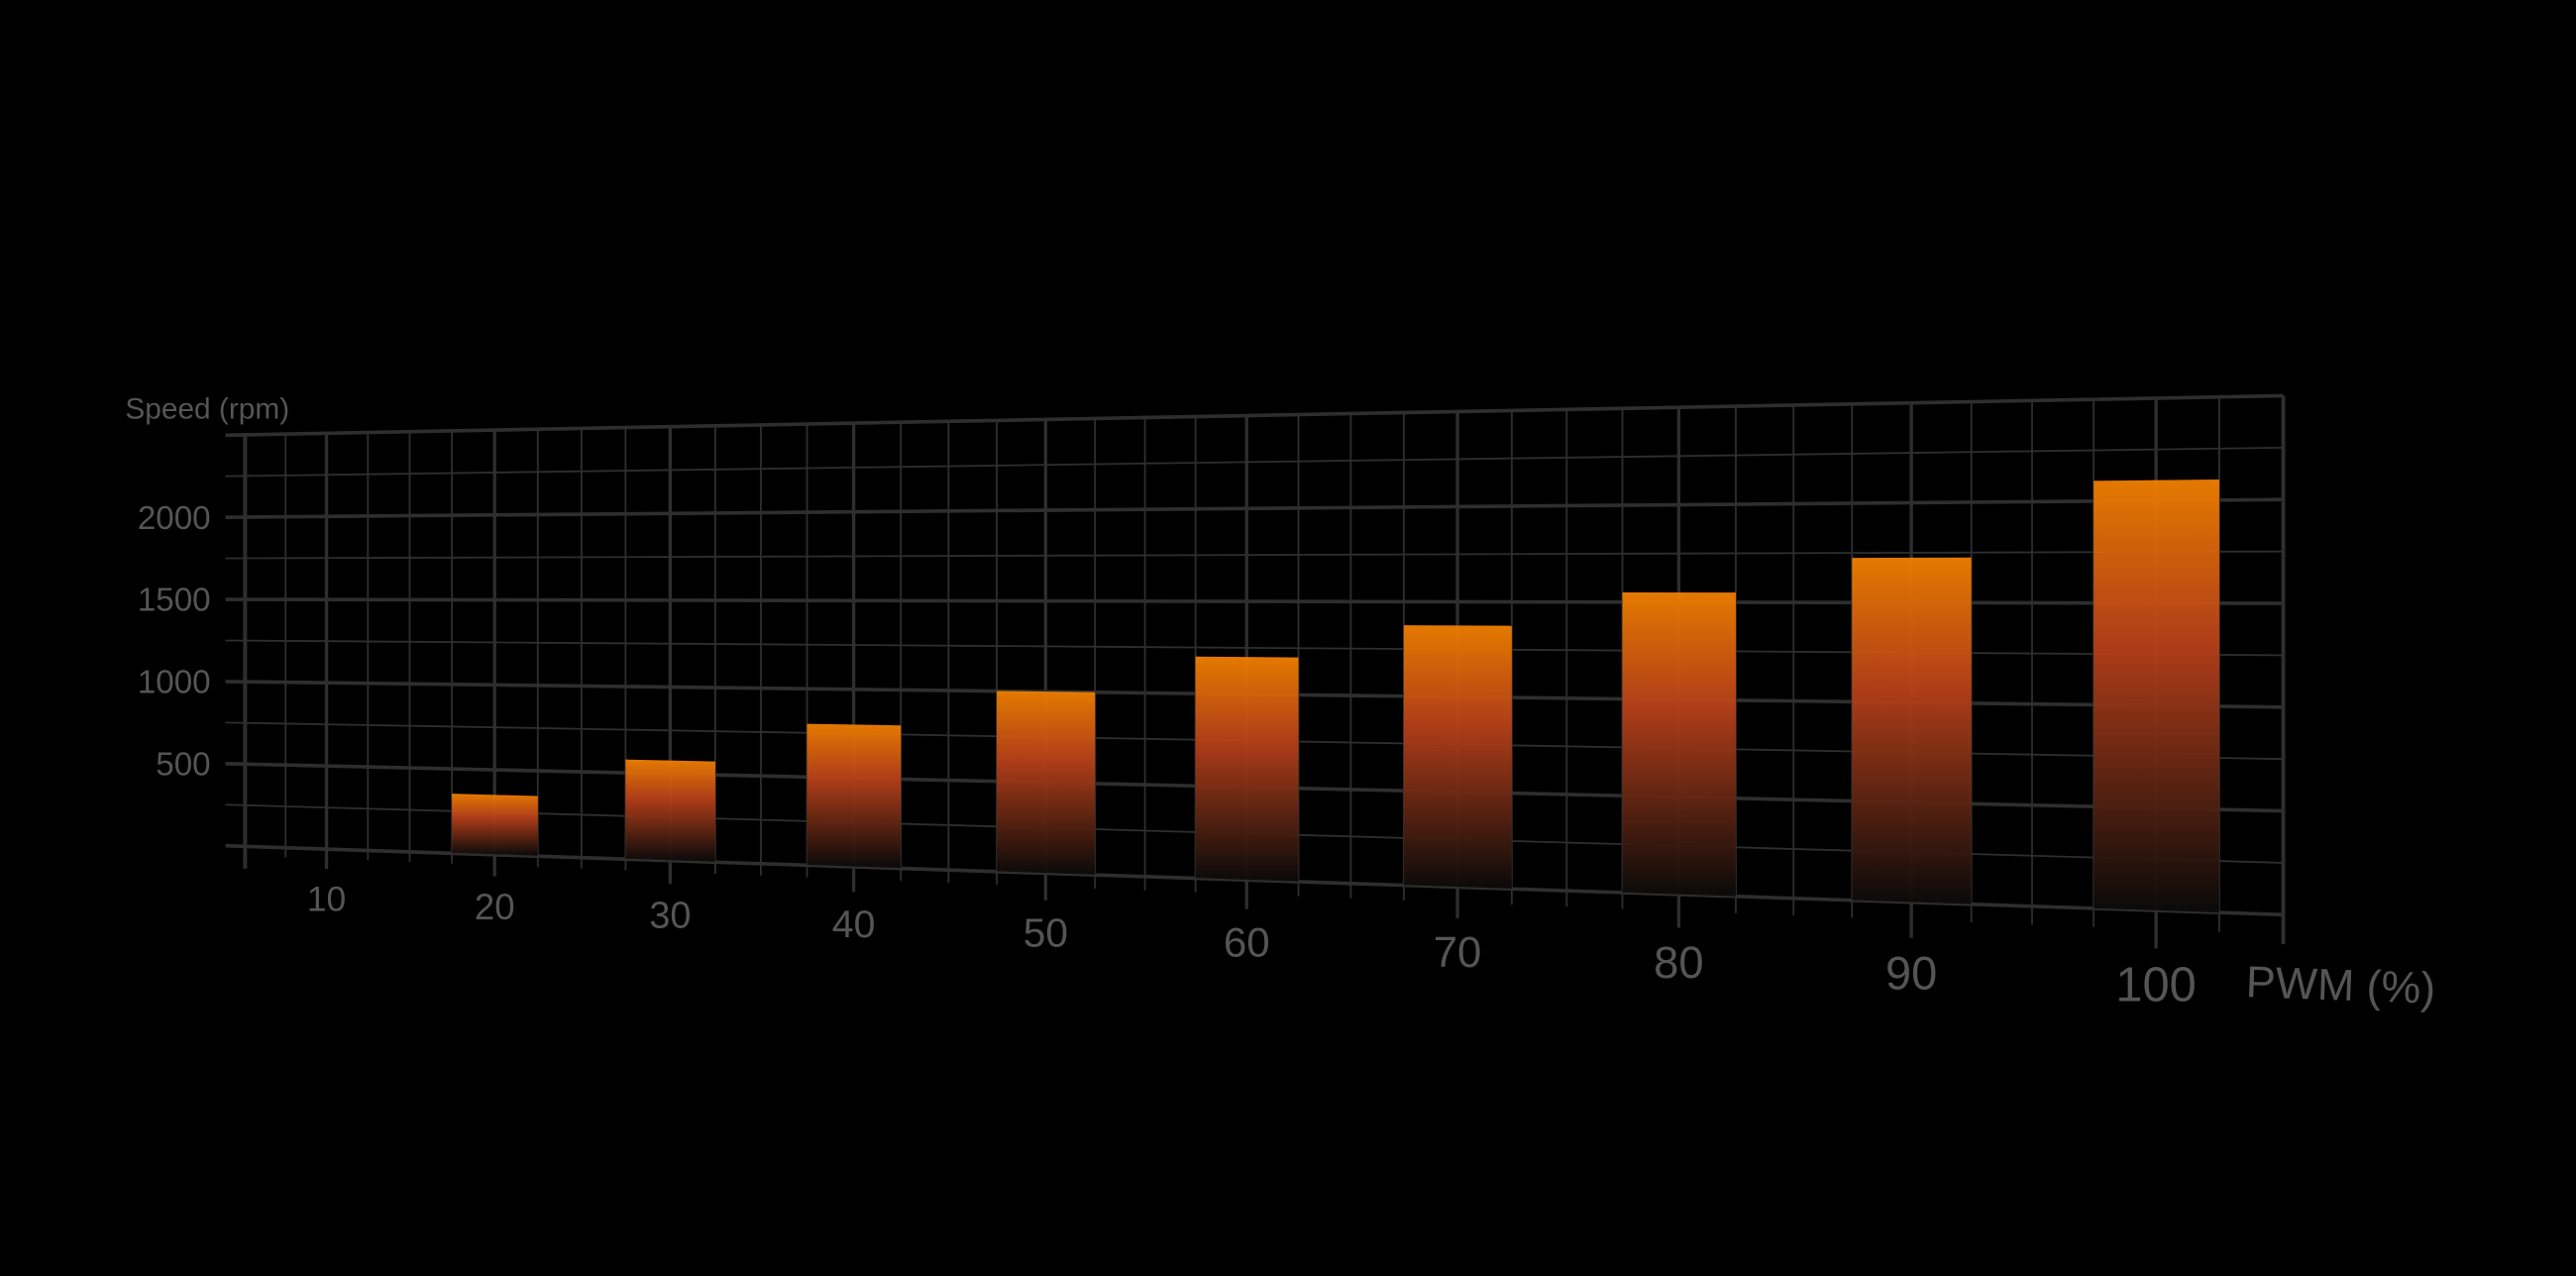 The image size is (2576, 1276). Describe the element at coordinates (495, 907) in the screenshot. I see `x-tick-label: 20` at that location.